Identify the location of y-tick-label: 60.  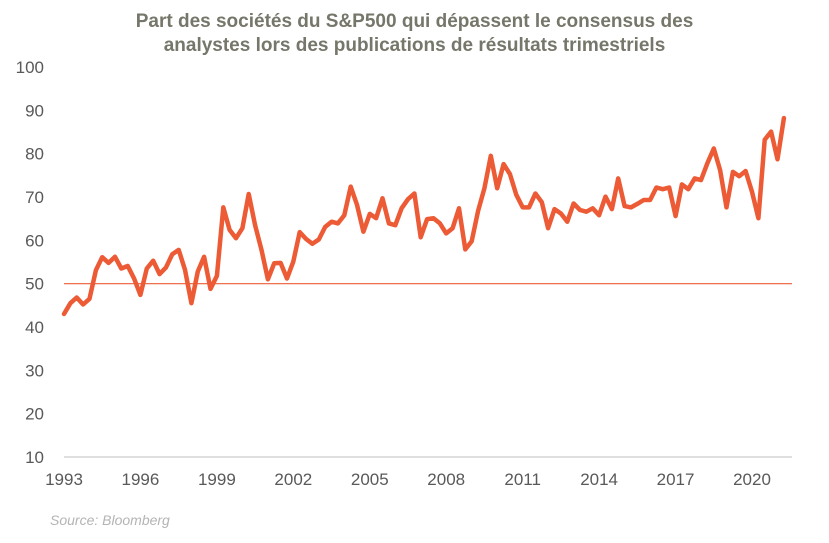
(34, 240).